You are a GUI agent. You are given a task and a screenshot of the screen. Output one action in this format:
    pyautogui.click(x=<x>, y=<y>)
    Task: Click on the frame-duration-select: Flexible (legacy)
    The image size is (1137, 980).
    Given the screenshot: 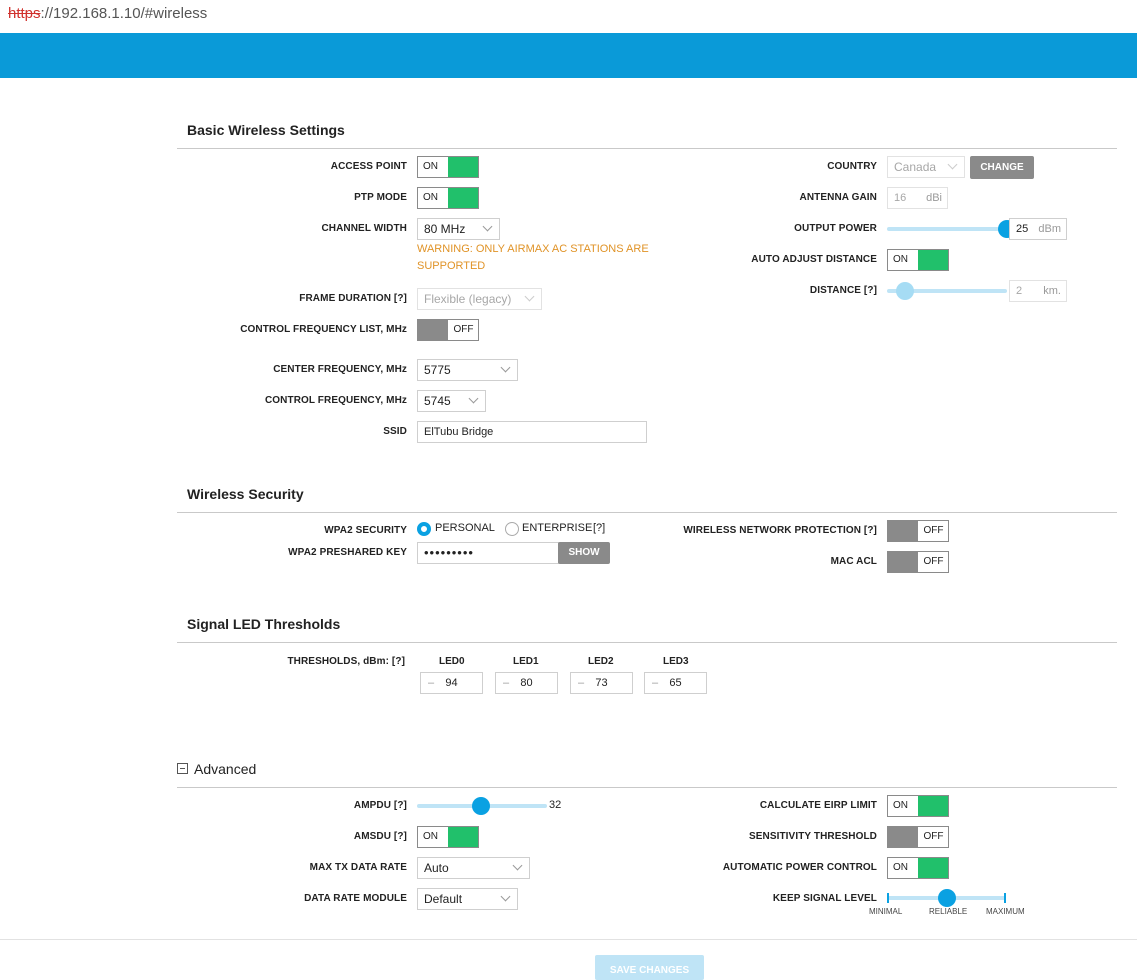 What is the action you would take?
    pyautogui.click(x=479, y=299)
    